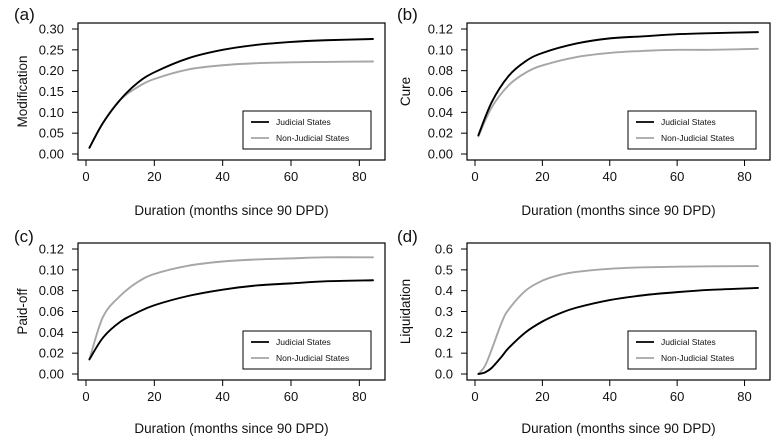 Image resolution: width=772 pixels, height=436 pixels. What do you see at coordinates (444, 249) in the screenshot?
I see `y-tick-label: 0.6` at bounding box center [444, 249].